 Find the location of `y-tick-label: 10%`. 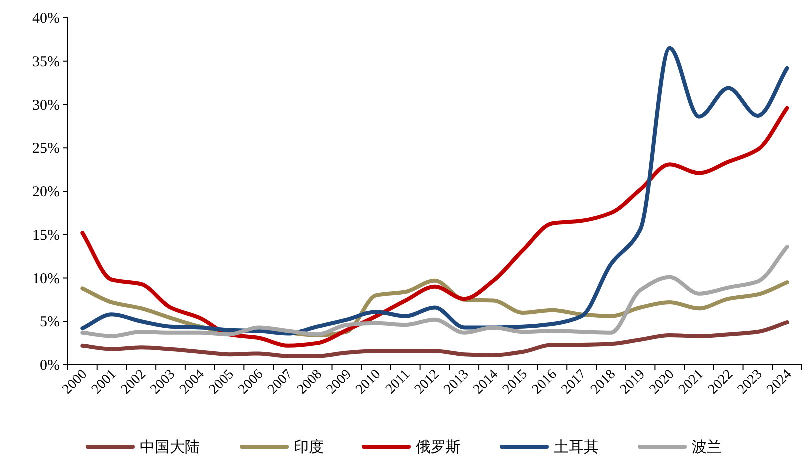

y-tick-label: 10% is located at coordinates (46, 279).